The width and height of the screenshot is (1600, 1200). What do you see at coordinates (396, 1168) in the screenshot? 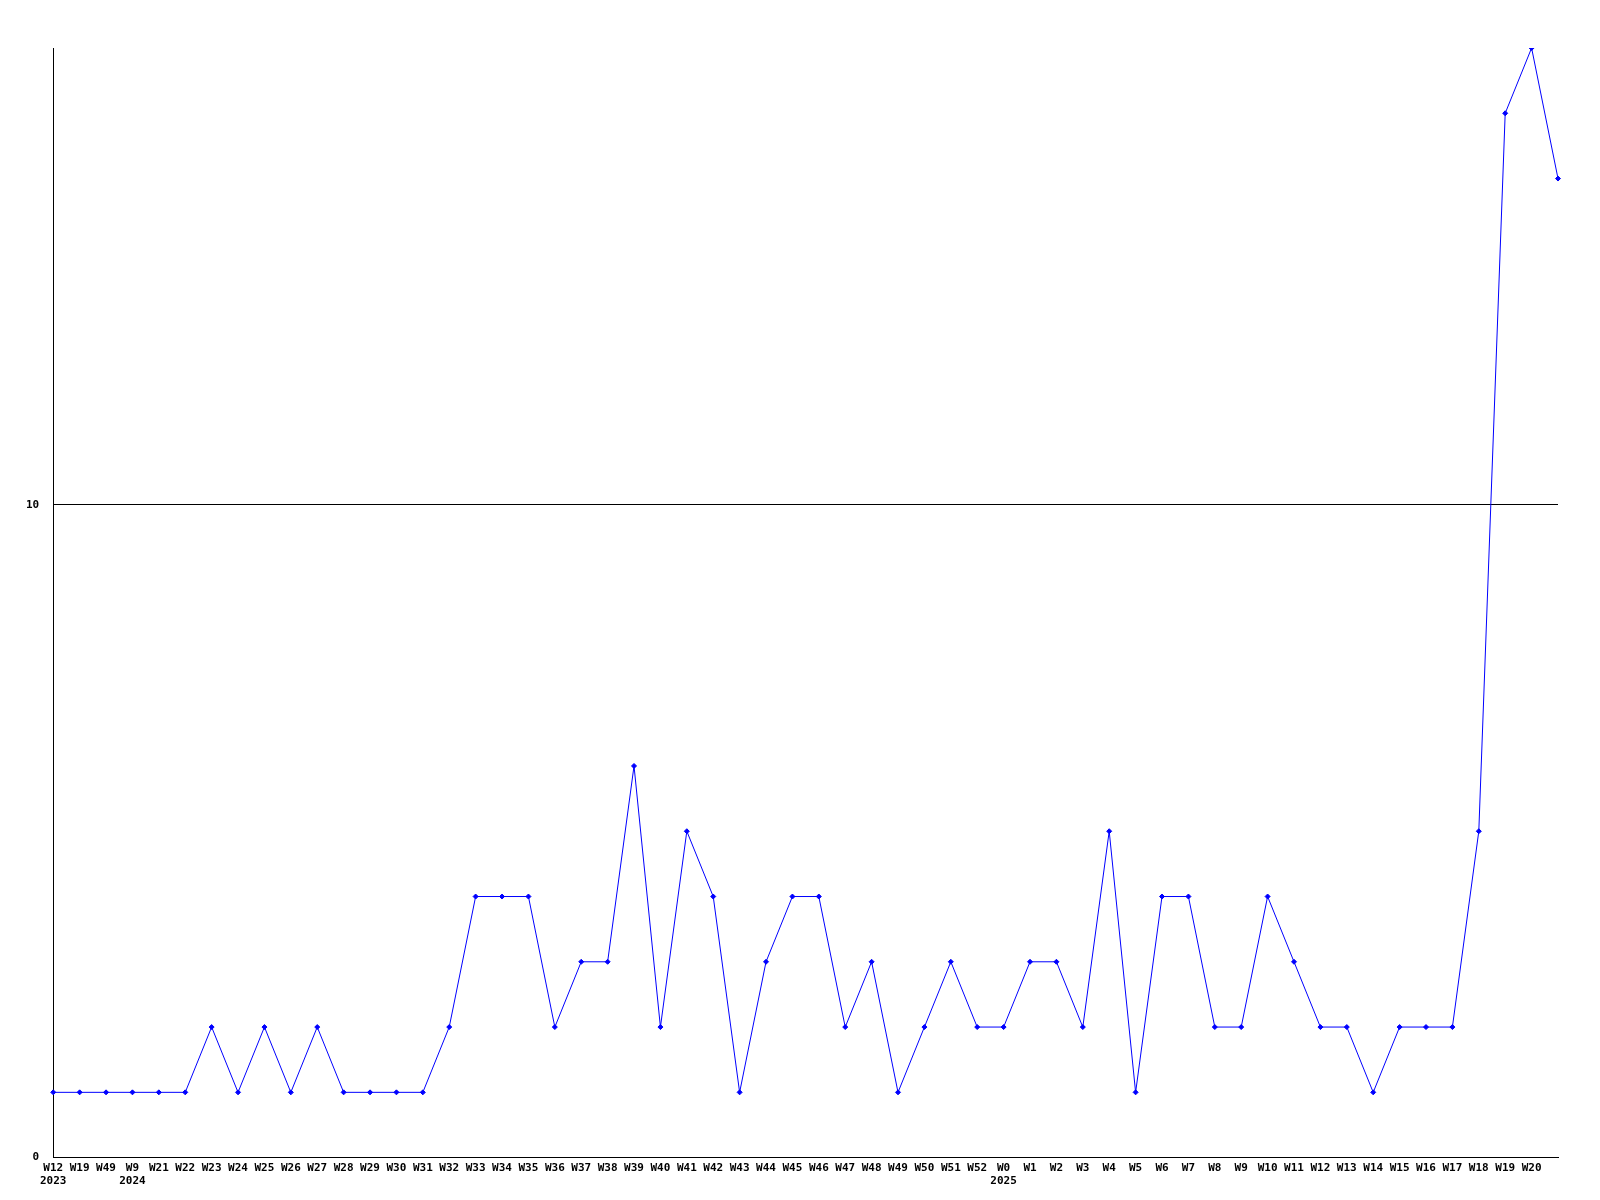
I see `x-tick-label: W30` at bounding box center [396, 1168].